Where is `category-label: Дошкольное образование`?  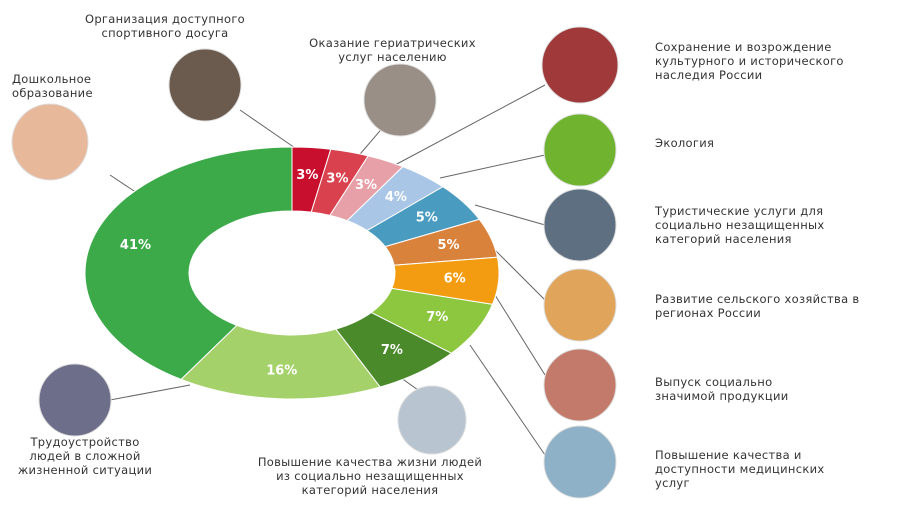 category-label: Дошкольное образование is located at coordinates (52, 86).